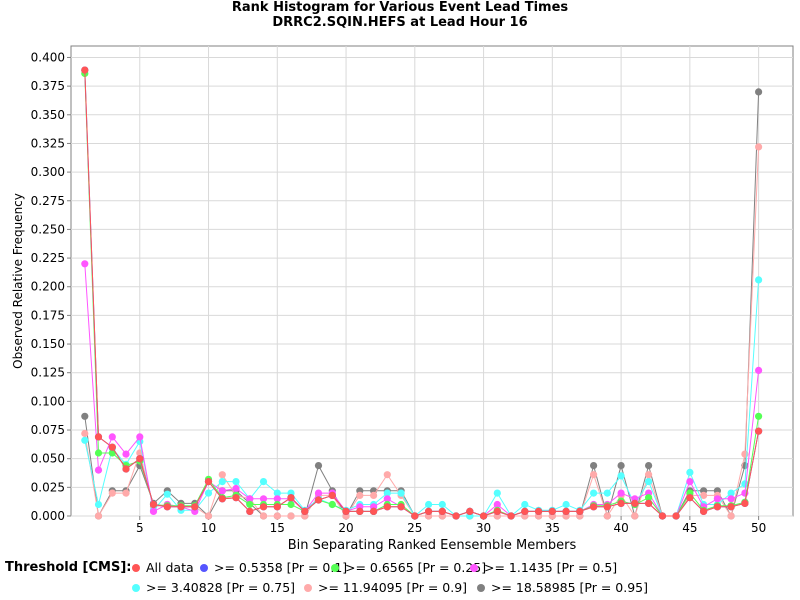  Describe the element at coordinates (689, 528) in the screenshot. I see `x-tick-label: 45` at that location.